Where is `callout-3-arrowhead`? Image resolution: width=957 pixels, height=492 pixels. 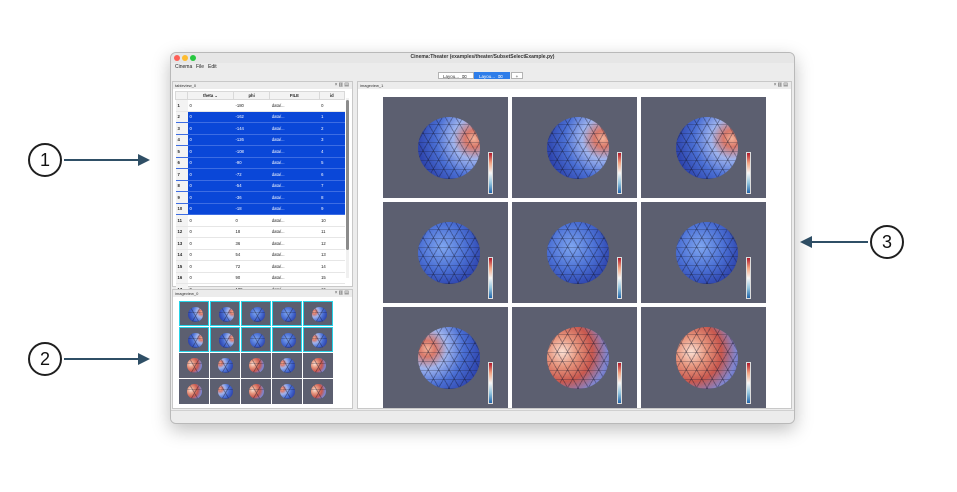
callout-3-arrowhead is located at coordinates (806, 242).